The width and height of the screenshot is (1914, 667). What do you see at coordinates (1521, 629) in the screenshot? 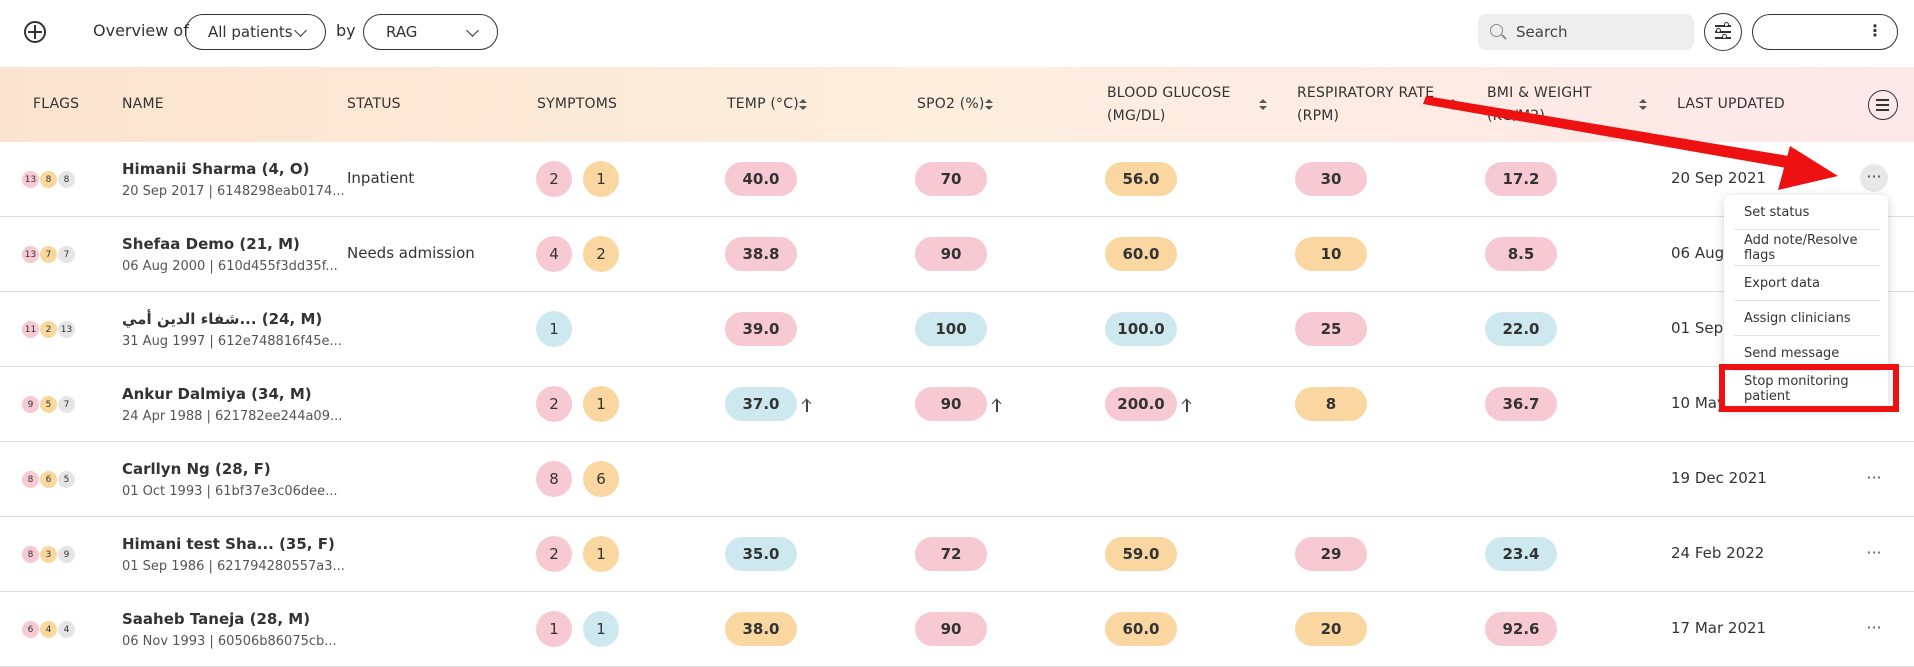
I see `bmi-value: 92.6` at bounding box center [1521, 629].